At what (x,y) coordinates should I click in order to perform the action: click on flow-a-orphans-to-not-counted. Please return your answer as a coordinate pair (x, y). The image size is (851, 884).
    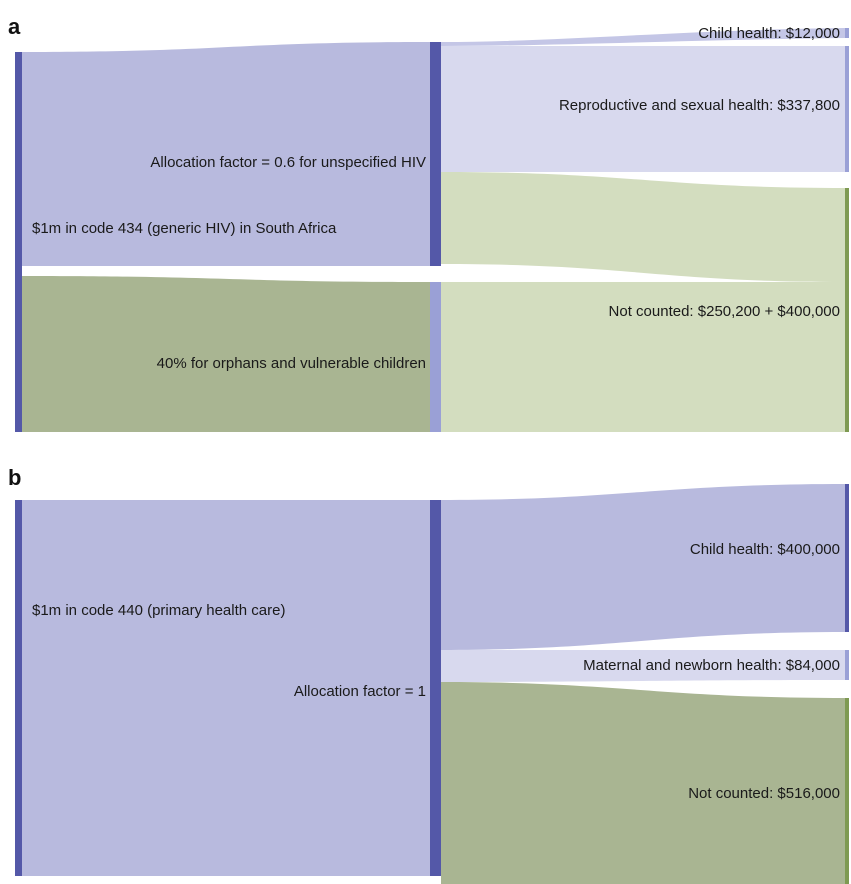
    Looking at the image, I should click on (643, 357).